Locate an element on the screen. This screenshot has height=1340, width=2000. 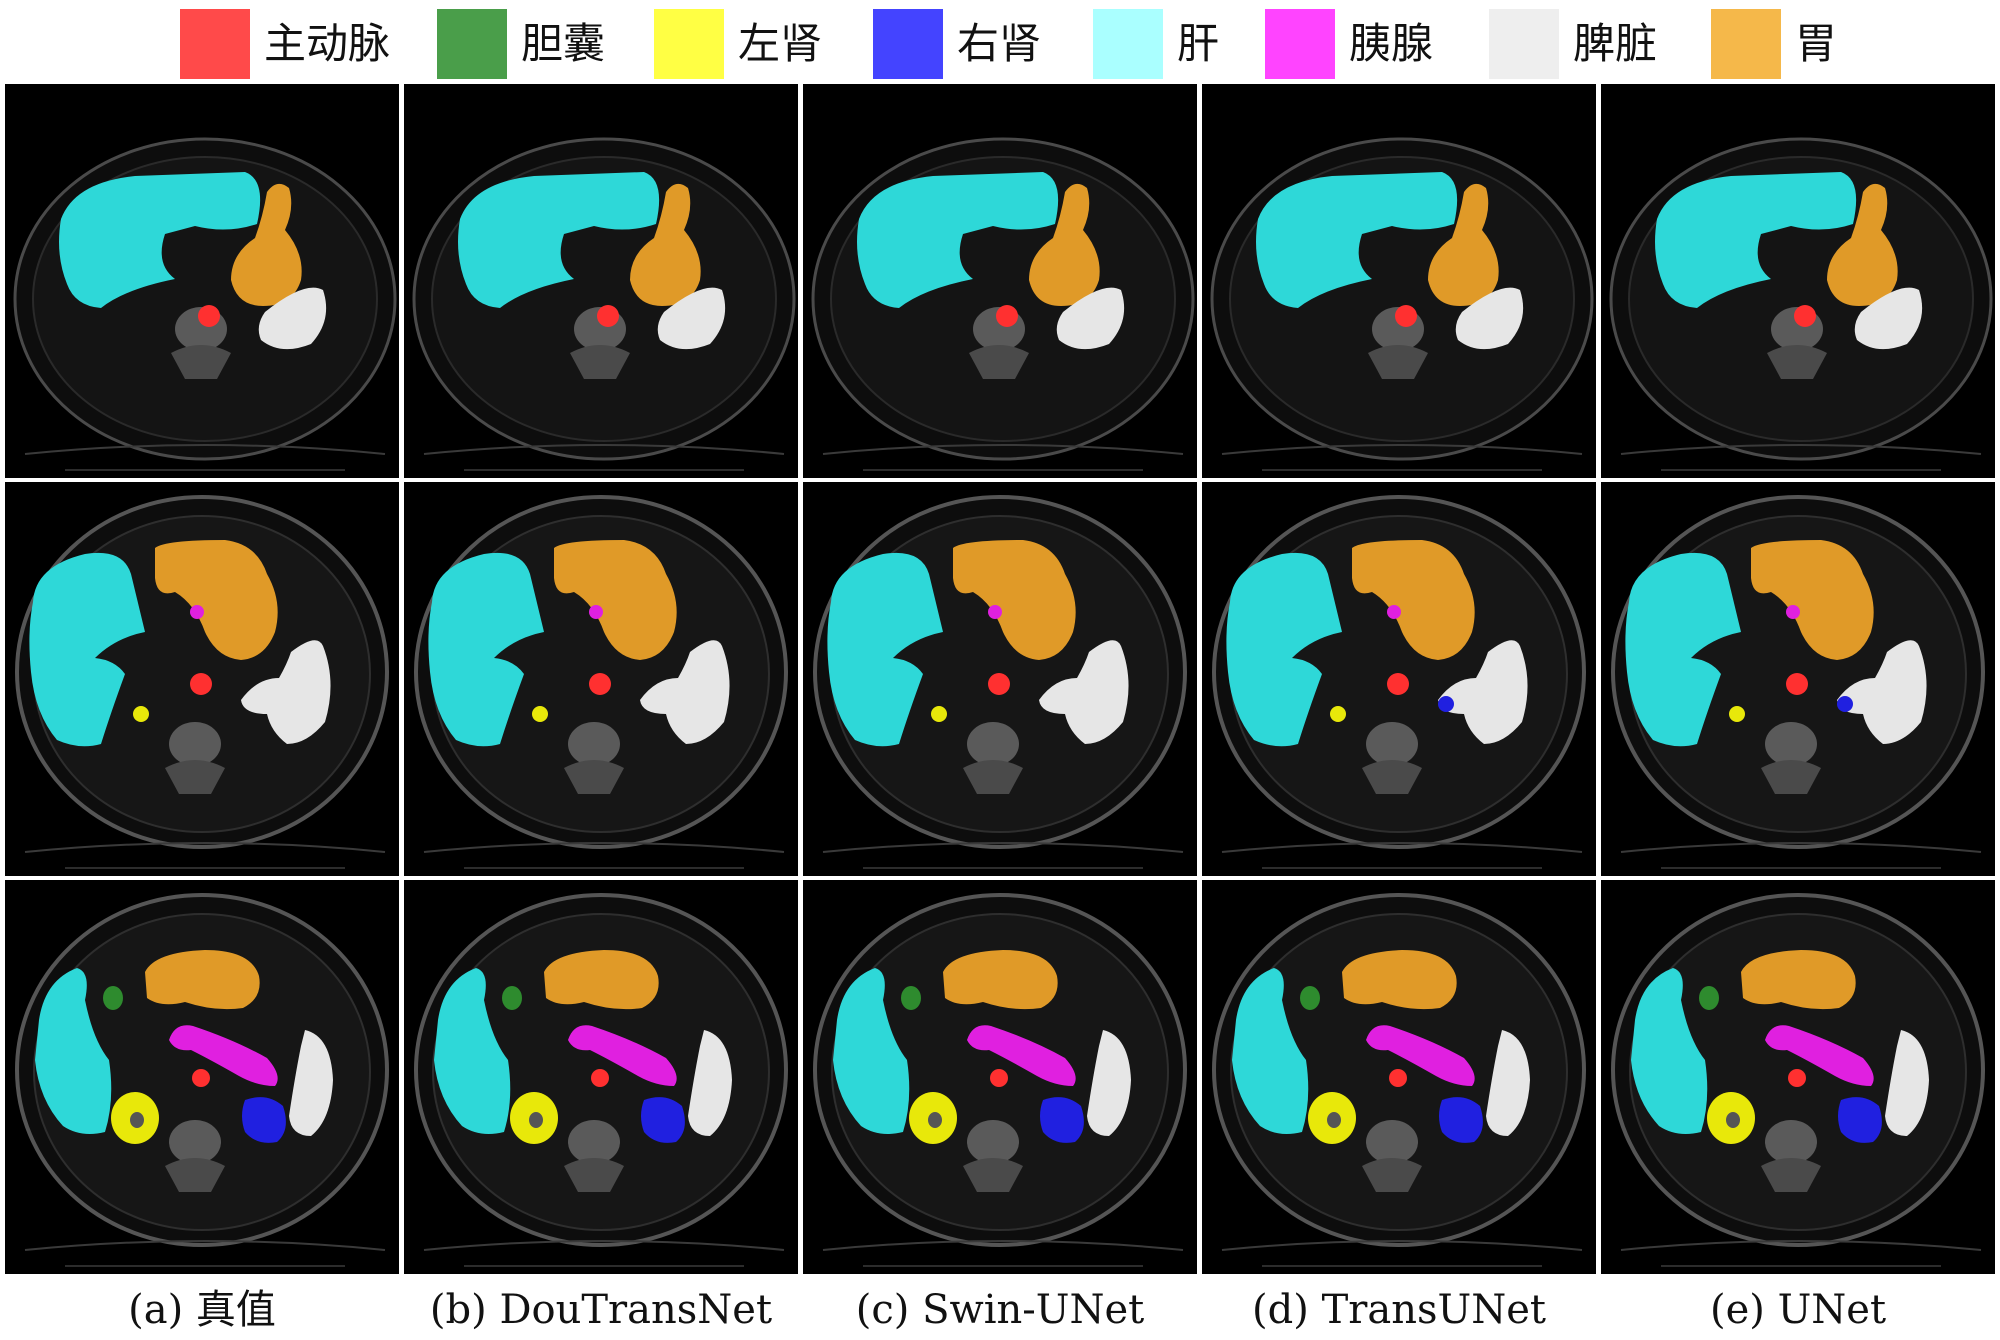
legend: 主动脉 胆囊 左肾 右肾 肝 胰腺 脾脏 胃 is located at coordinates (1000, 42).